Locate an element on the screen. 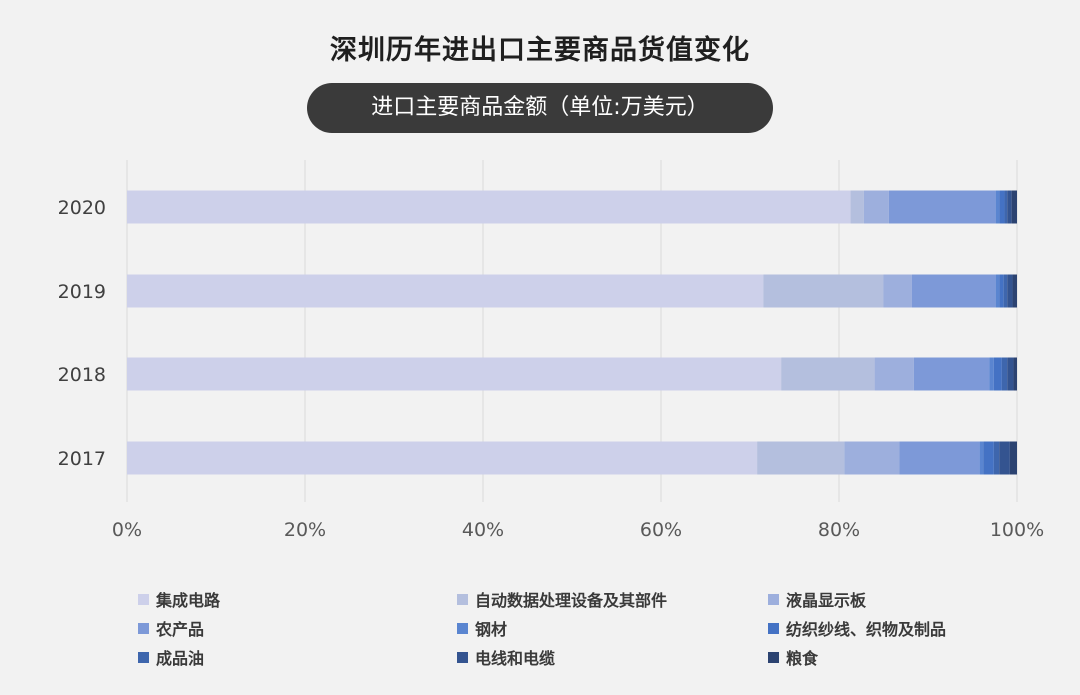 The height and width of the screenshot is (695, 1080). legend-label: 农产品 is located at coordinates (180, 629).